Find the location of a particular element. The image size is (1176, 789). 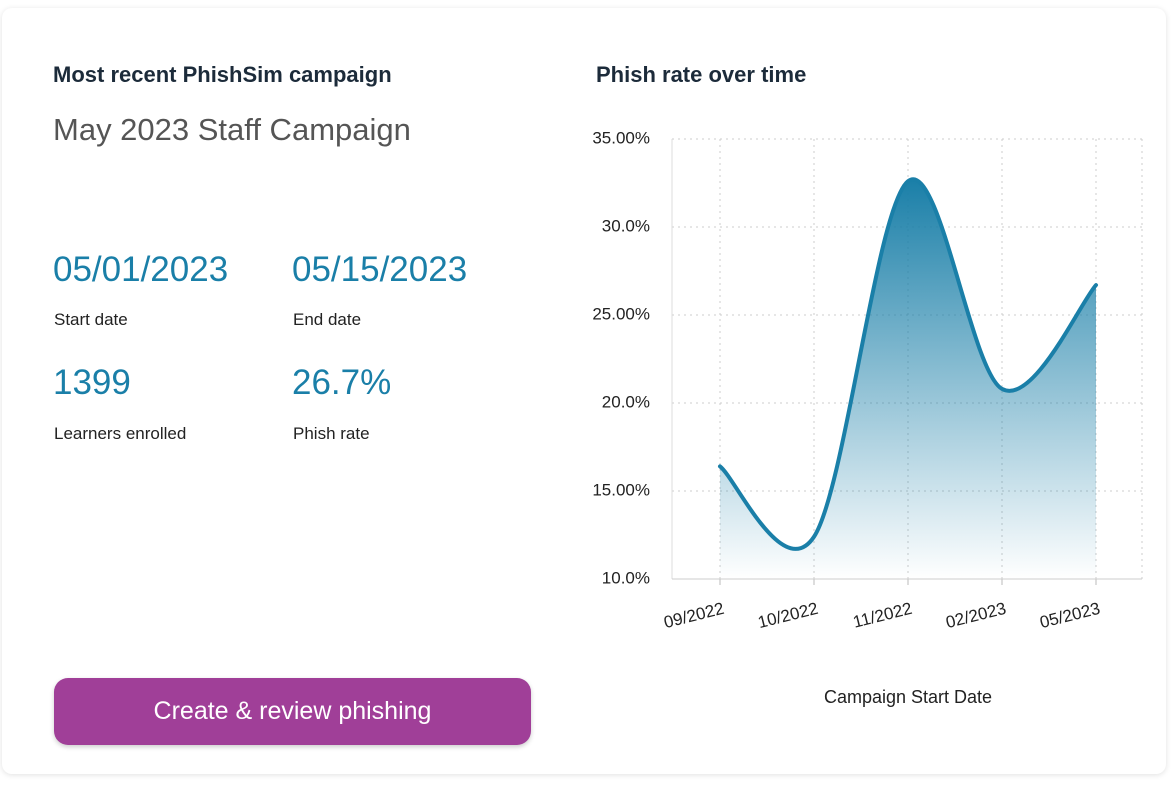

x-axis-label: Campaign Start Date is located at coordinates (908, 697).